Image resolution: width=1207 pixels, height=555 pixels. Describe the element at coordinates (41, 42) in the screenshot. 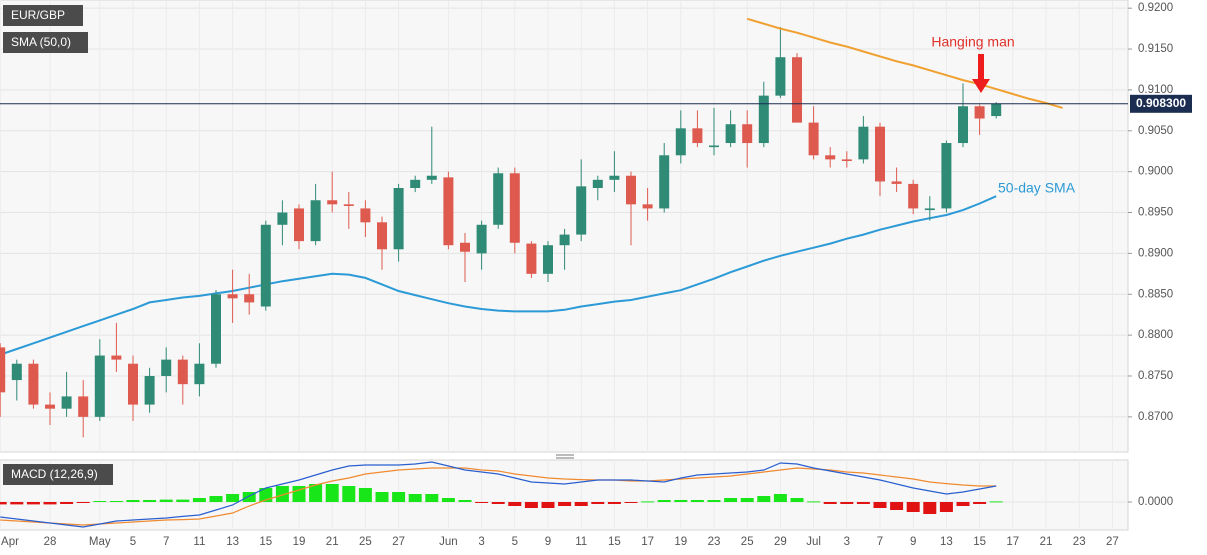

I see `sma-label: SMA (50,0)` at that location.